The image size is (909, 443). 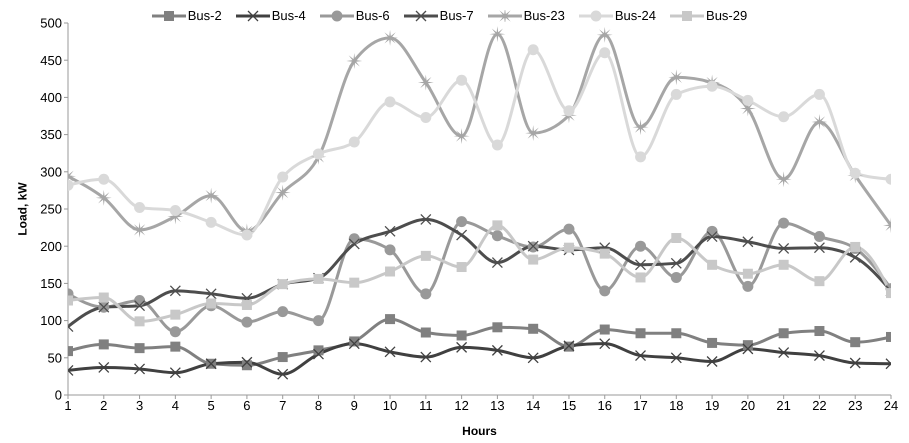 What do you see at coordinates (748, 406) in the screenshot?
I see `x-tick-label: 20` at bounding box center [748, 406].